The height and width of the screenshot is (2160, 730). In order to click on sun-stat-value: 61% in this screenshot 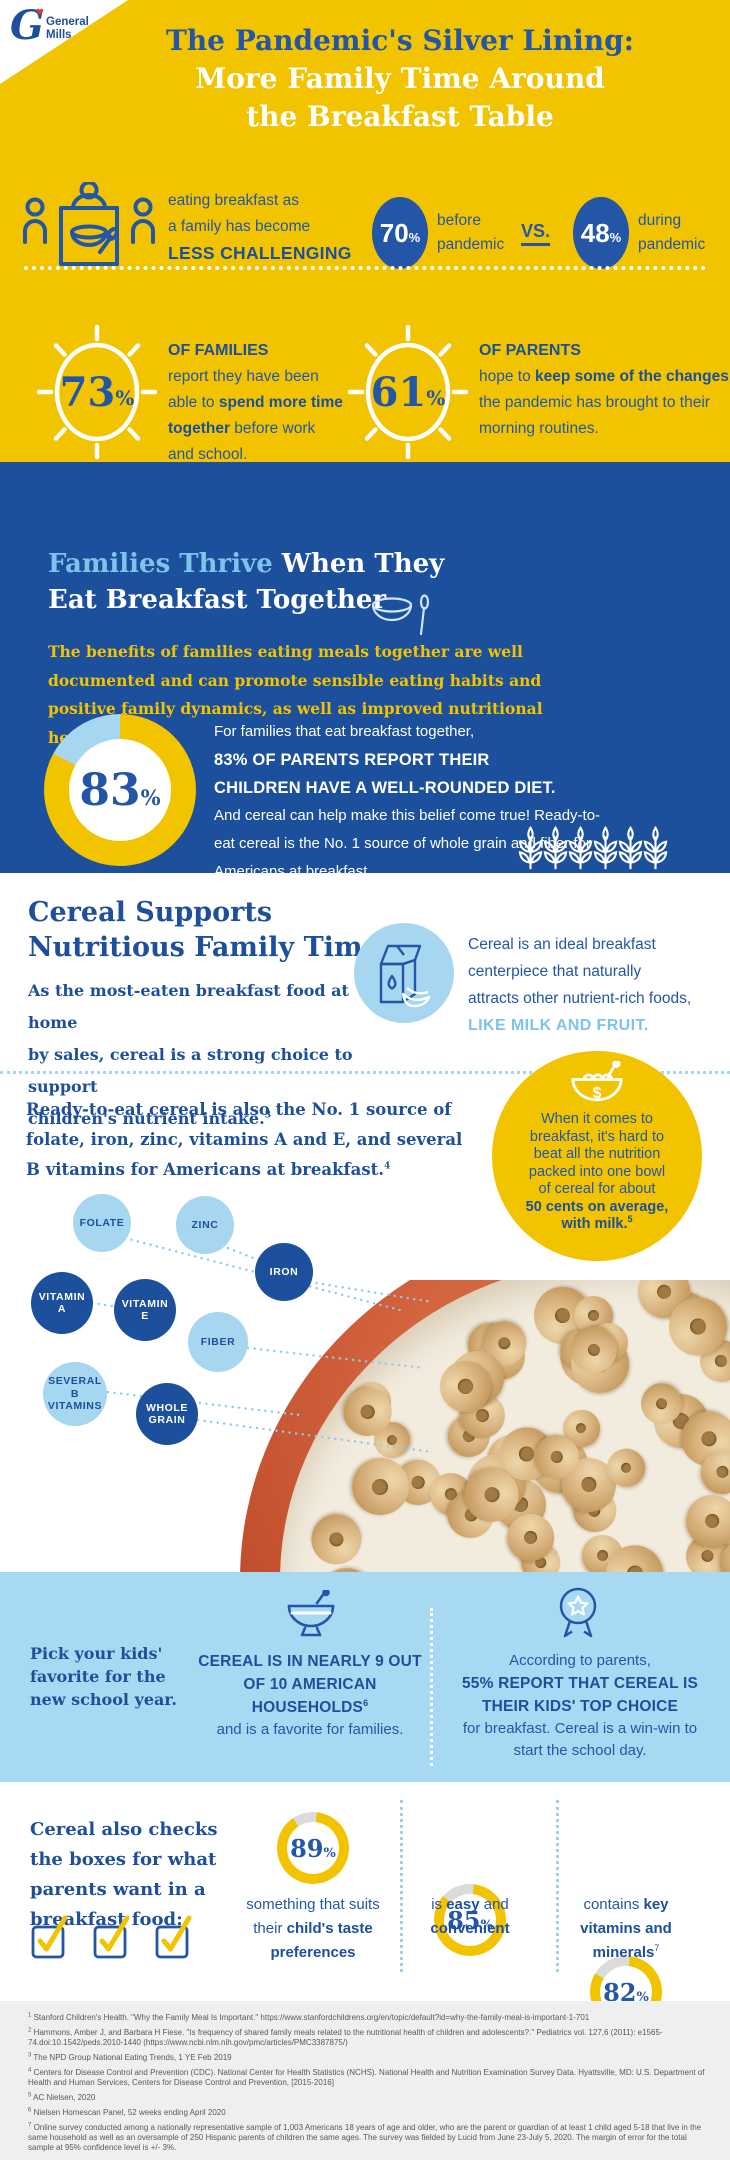, I will do `click(408, 392)`.